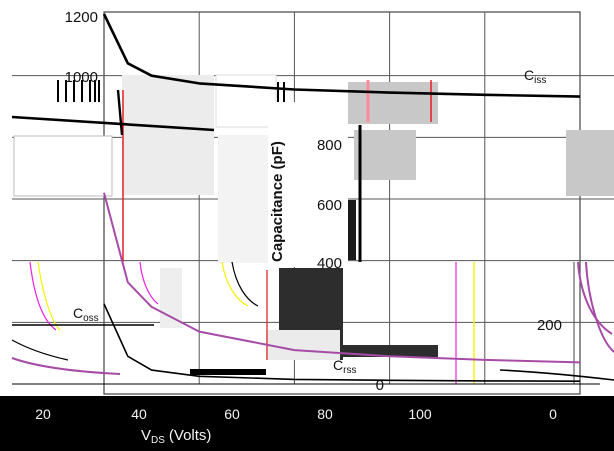 The image size is (614, 451). I want to click on coss-label-main: C, so click(78, 313).